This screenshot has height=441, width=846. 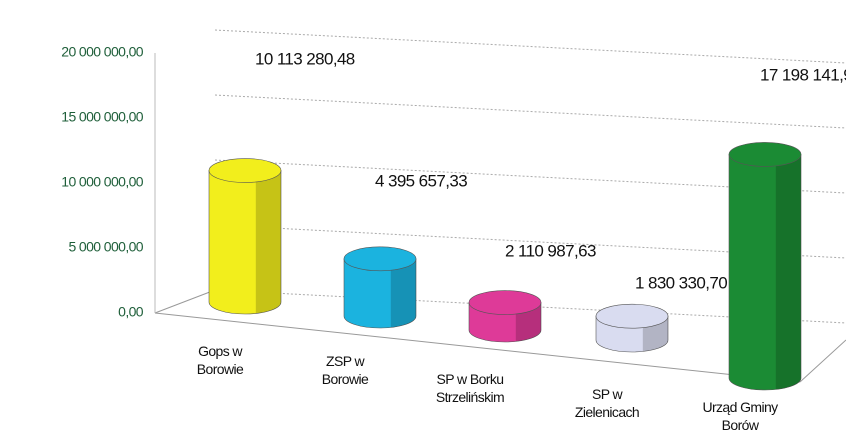 I want to click on value-label: 17 198 141,90, so click(x=803, y=74).